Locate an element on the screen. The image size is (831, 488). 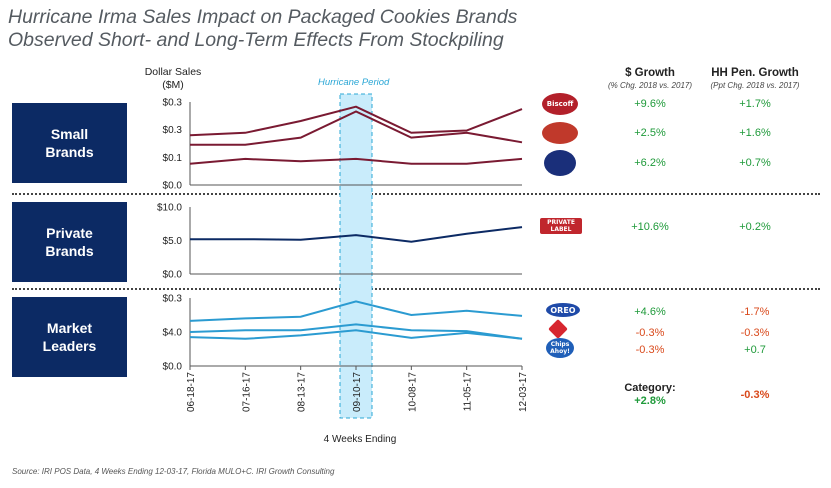
oreo-icon: OREO is located at coordinates (563, 310).